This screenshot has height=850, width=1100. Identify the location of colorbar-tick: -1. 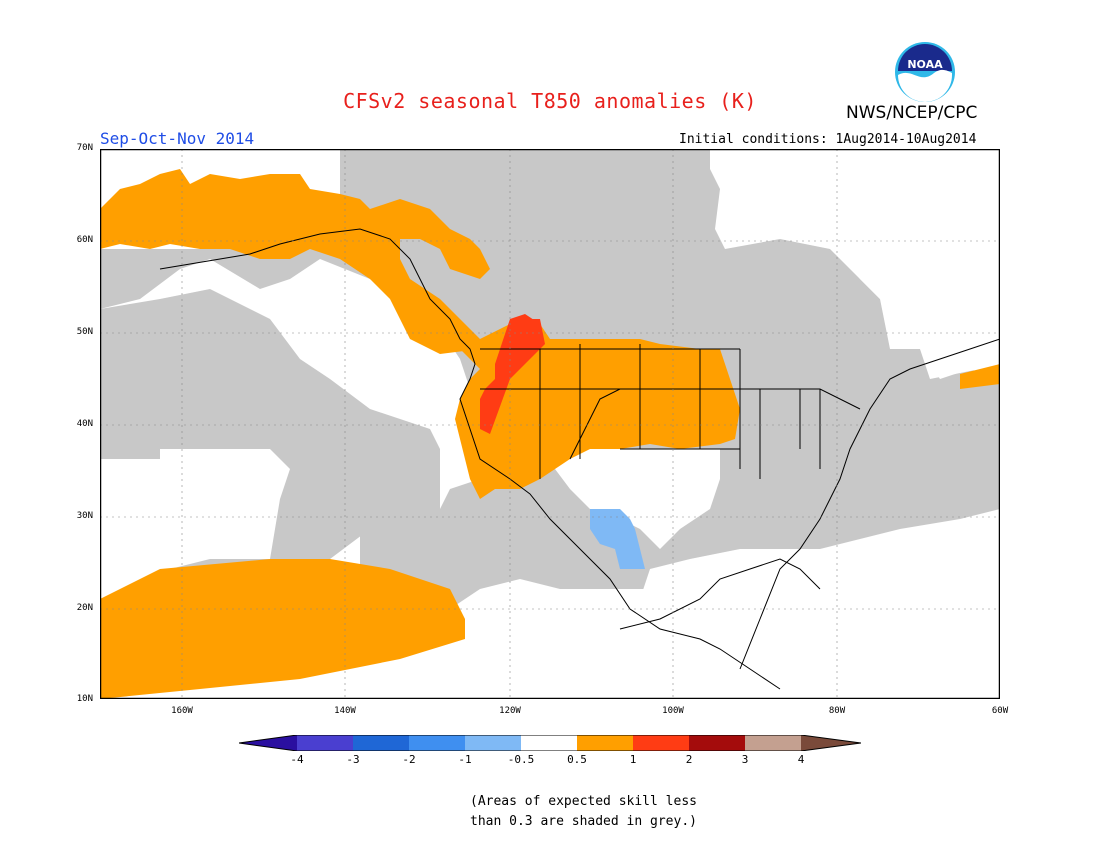
(465, 759).